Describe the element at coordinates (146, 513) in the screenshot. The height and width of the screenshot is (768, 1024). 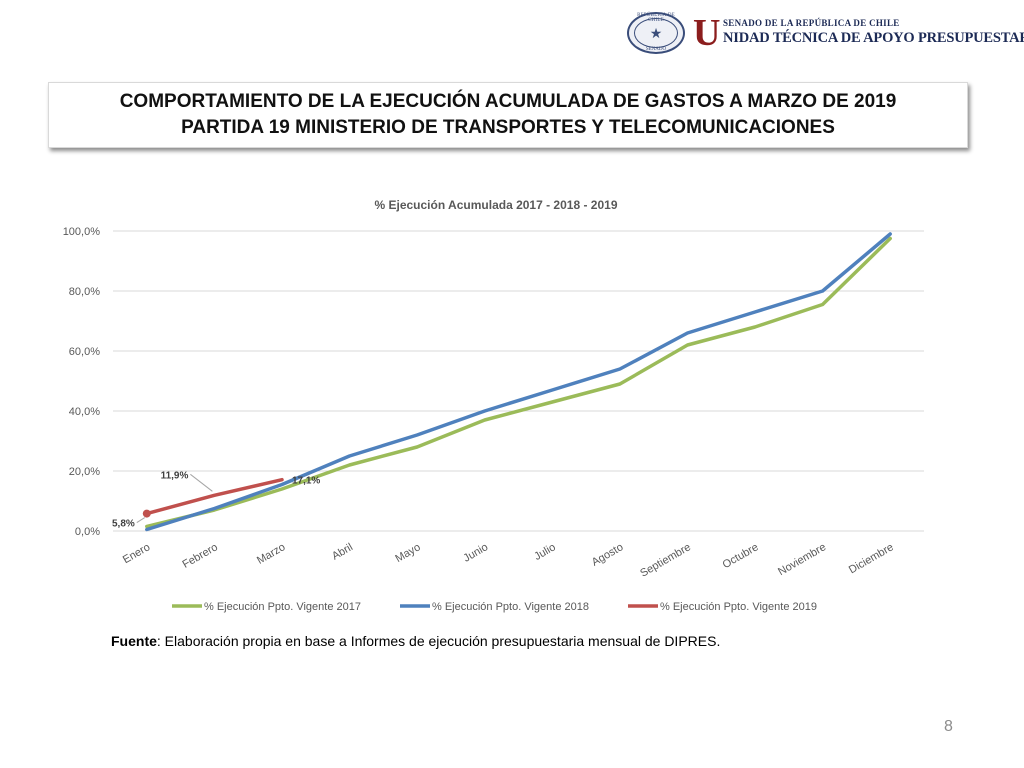
I see `data-point-marker` at that location.